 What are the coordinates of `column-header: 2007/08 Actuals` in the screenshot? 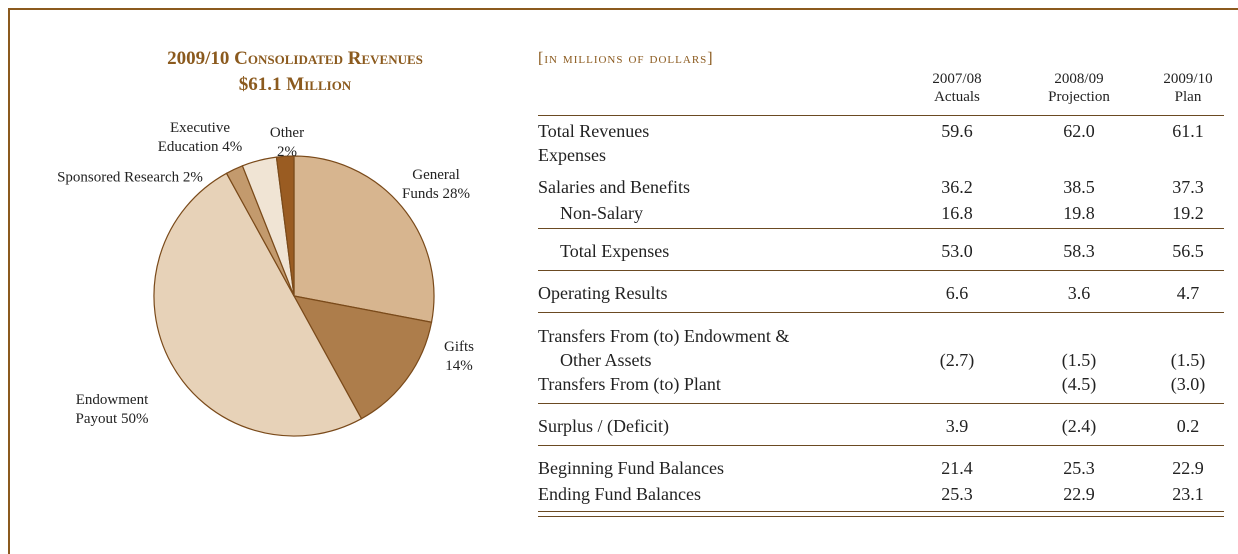 It's located at (957, 88).